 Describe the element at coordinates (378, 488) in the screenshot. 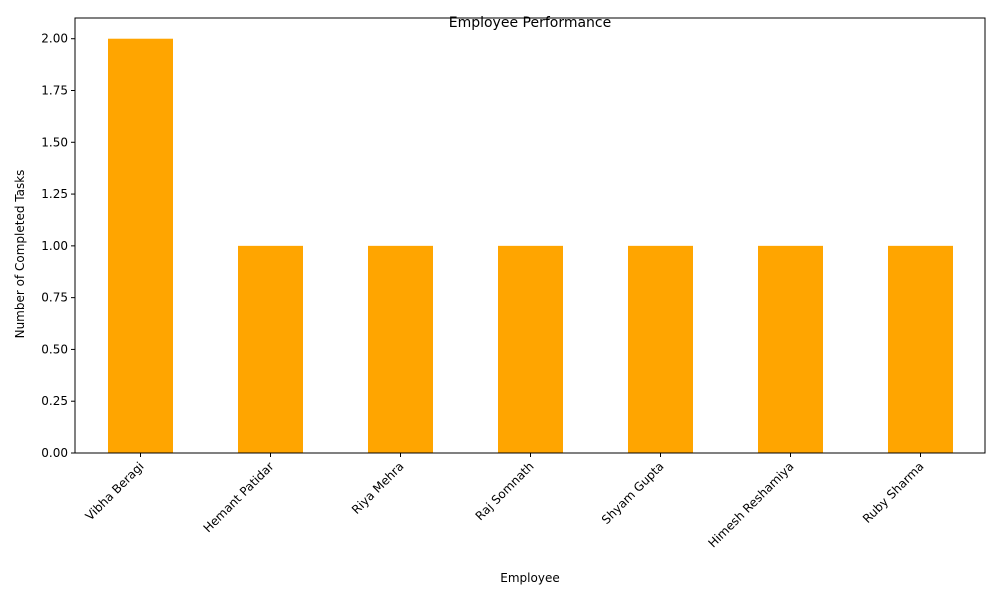

I see `x-tick-label: Riya Mehra` at that location.